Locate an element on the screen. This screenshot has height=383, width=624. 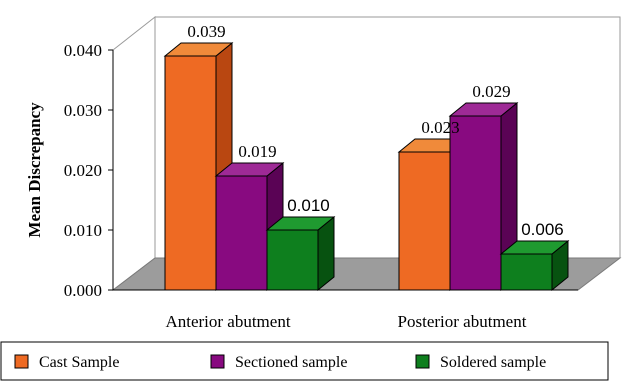
chart-side-wall is located at coordinates (134, 153).